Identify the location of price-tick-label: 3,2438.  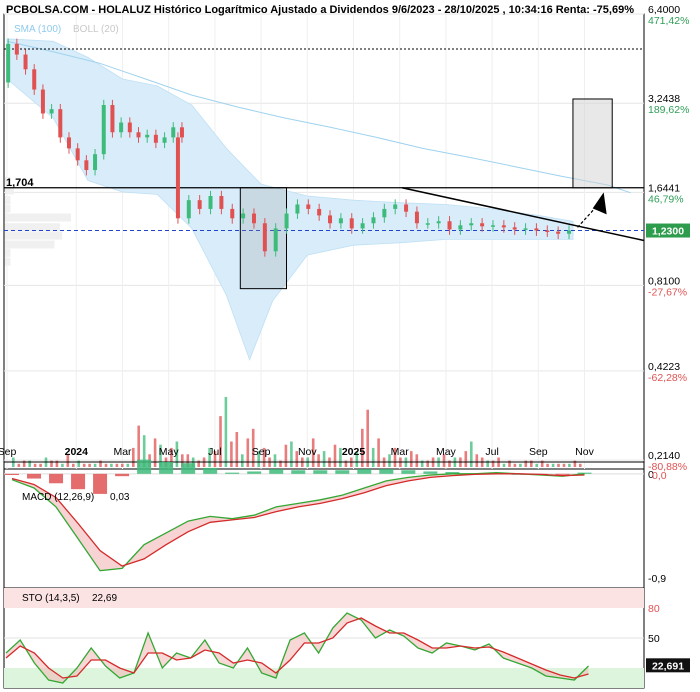
(664, 99).